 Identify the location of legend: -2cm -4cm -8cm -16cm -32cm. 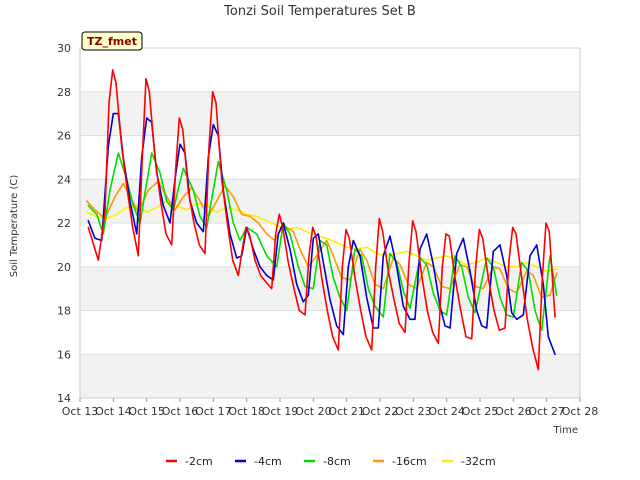
(331, 461).